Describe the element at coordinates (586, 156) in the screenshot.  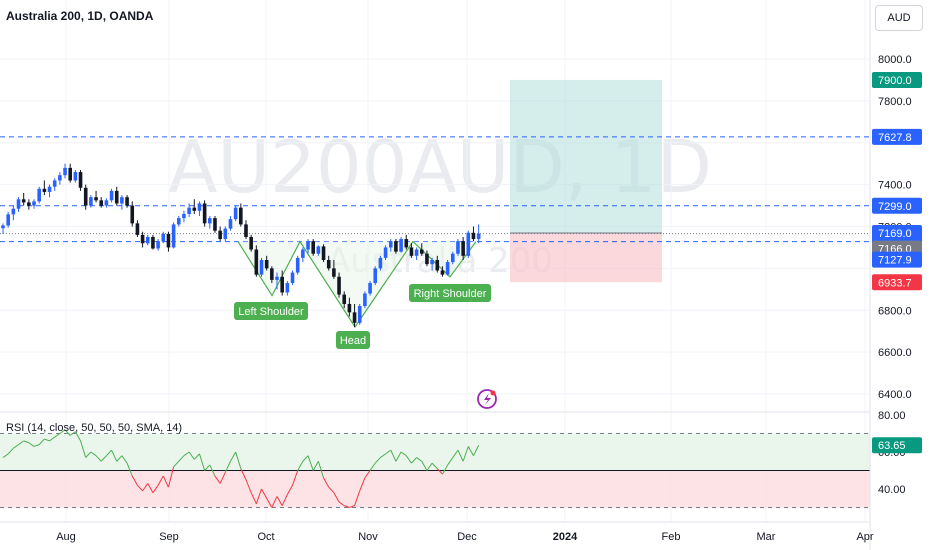
I see `position-target-zone` at that location.